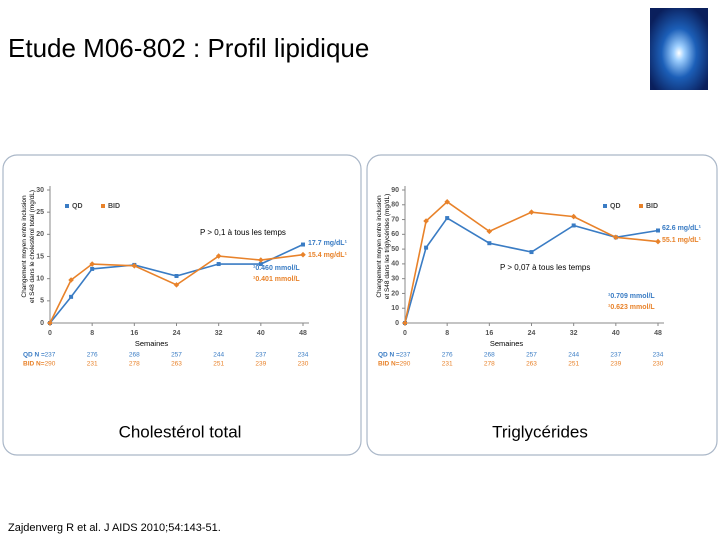 Image resolution: width=720 pixels, height=540 pixels. What do you see at coordinates (303, 333) in the screenshot?
I see `x-tick-label: 48` at bounding box center [303, 333].